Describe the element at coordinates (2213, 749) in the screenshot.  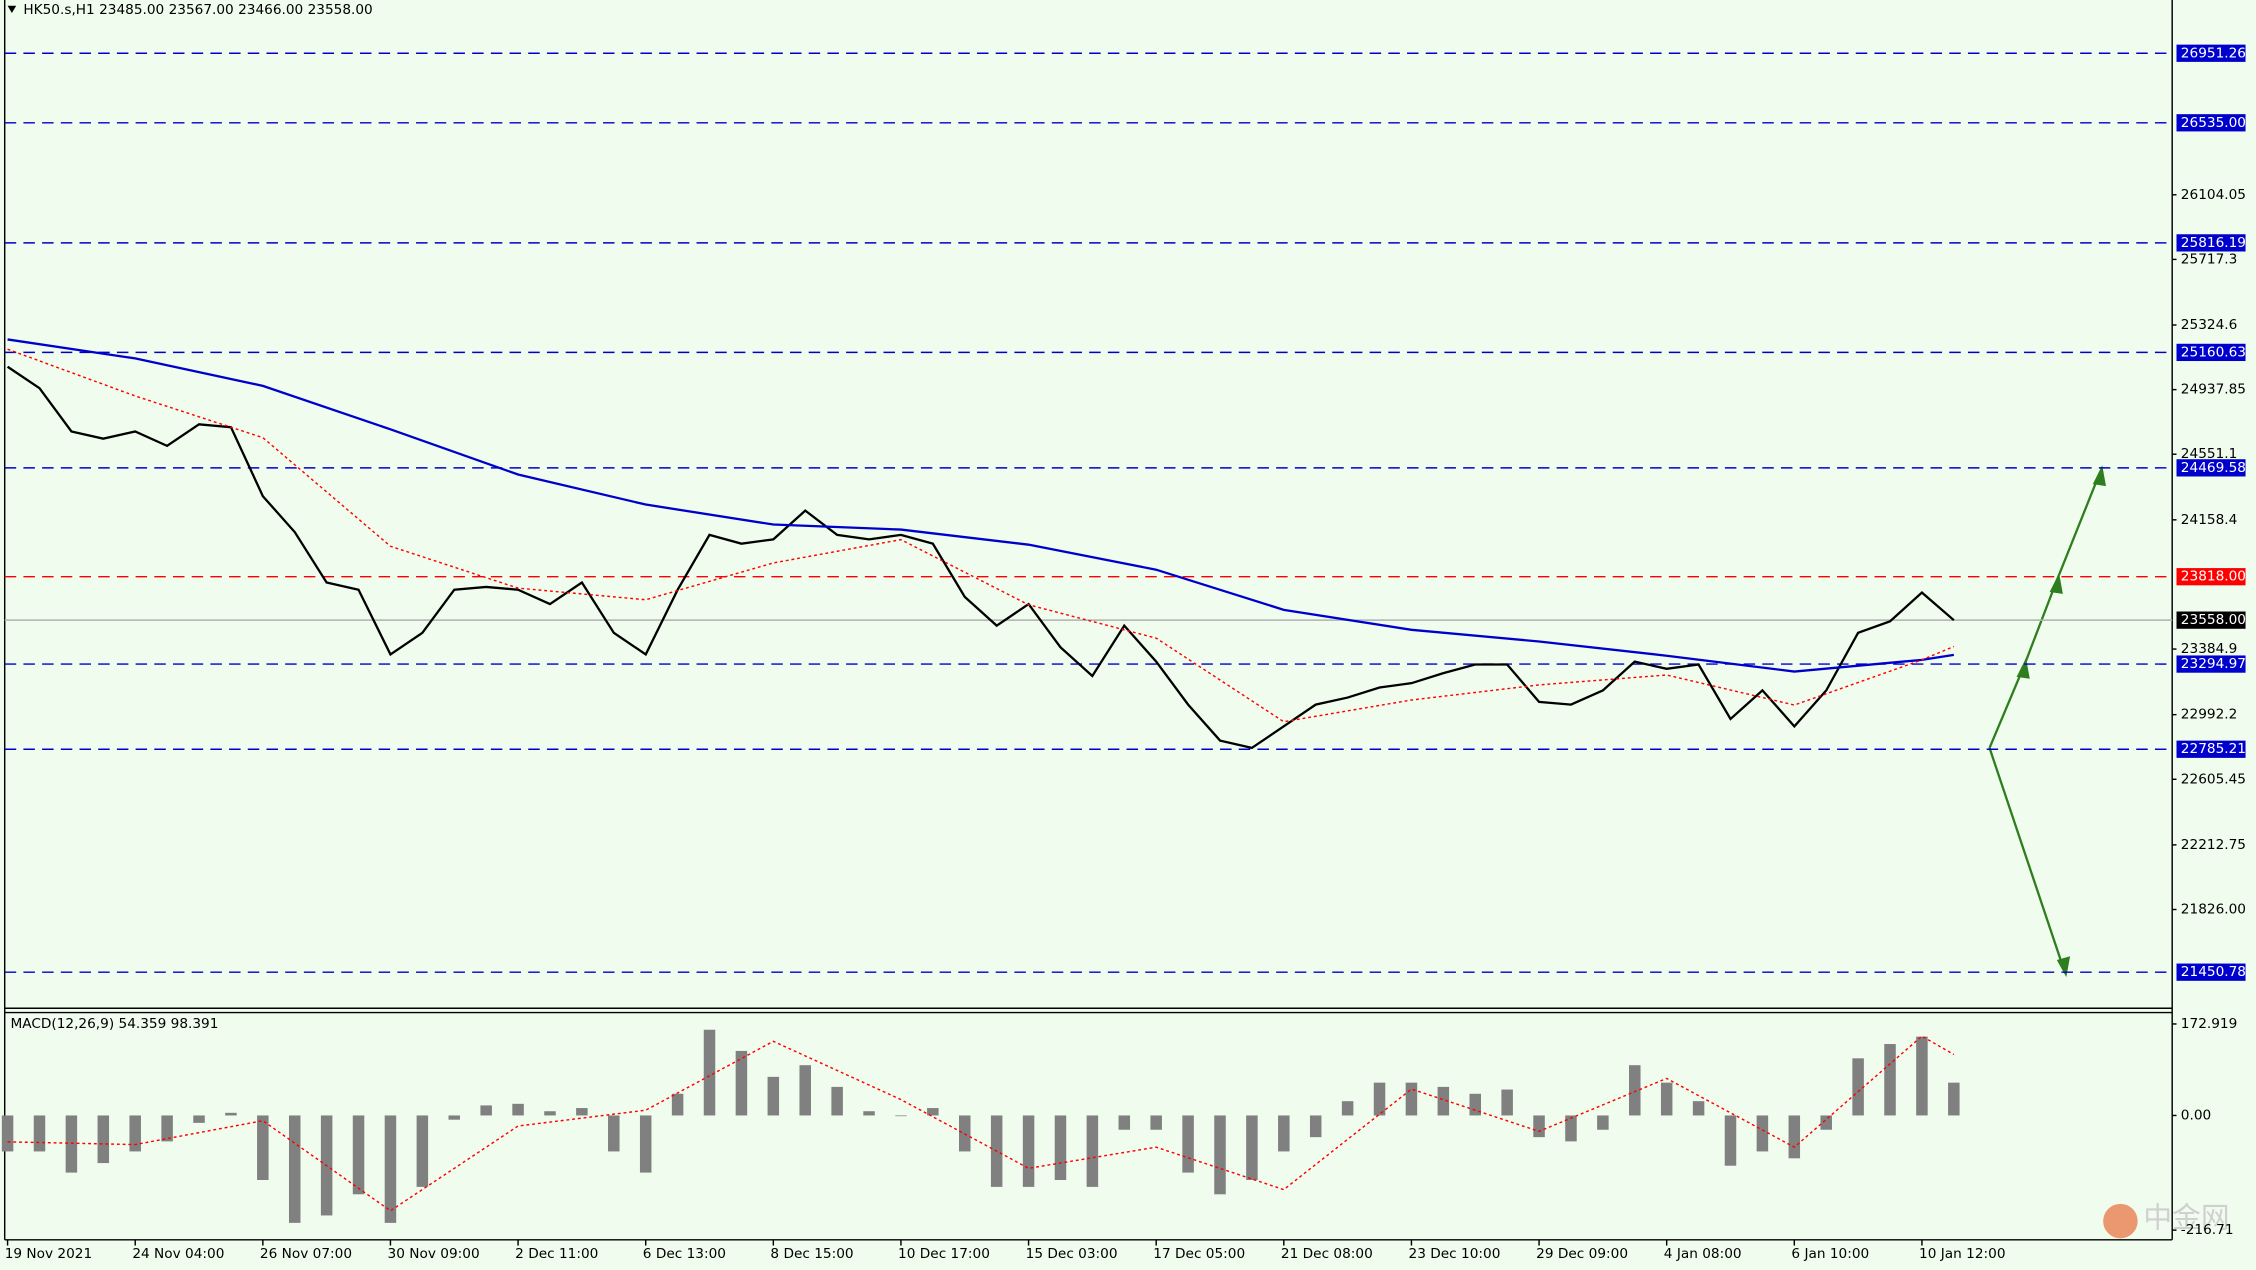
I see `level-label: 22785.21` at that location.